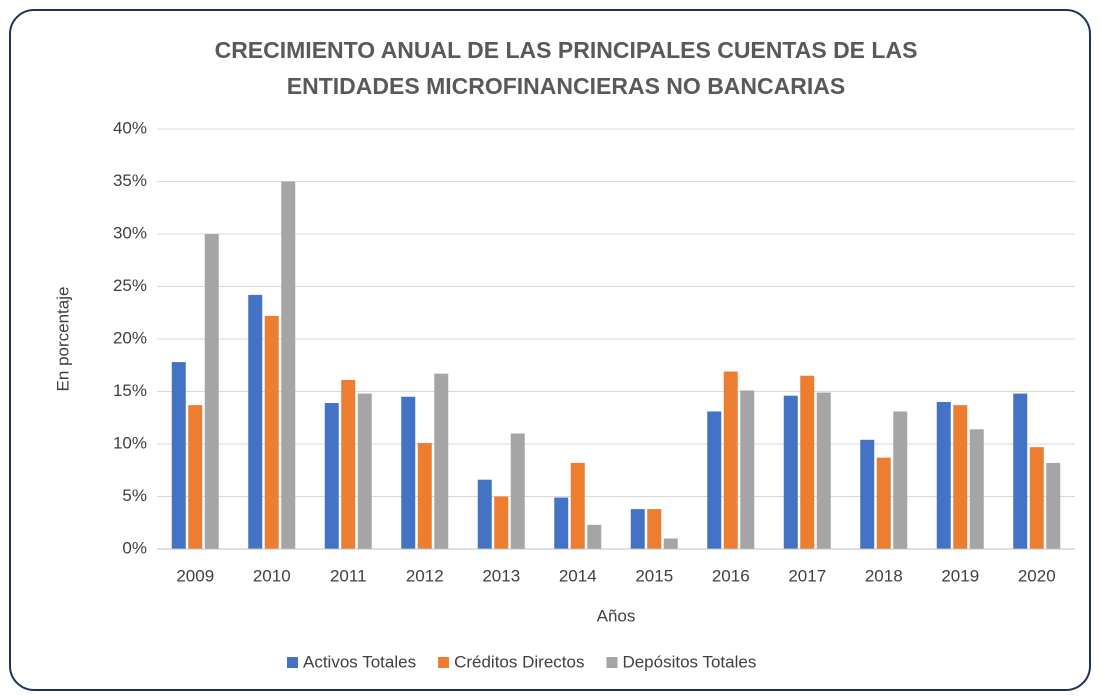 The image size is (1101, 697). I want to click on y-tick-label: 15%, so click(130, 390).